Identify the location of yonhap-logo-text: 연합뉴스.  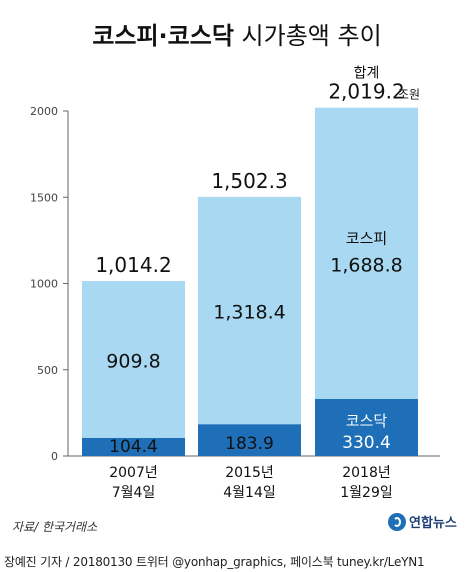
(433, 523).